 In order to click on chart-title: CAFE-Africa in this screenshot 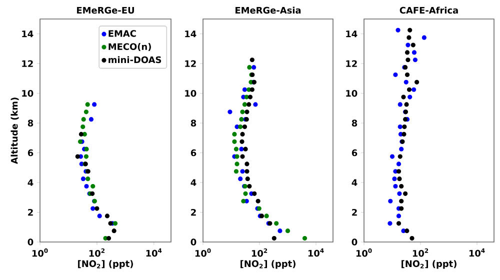, I will do `click(429, 10)`.